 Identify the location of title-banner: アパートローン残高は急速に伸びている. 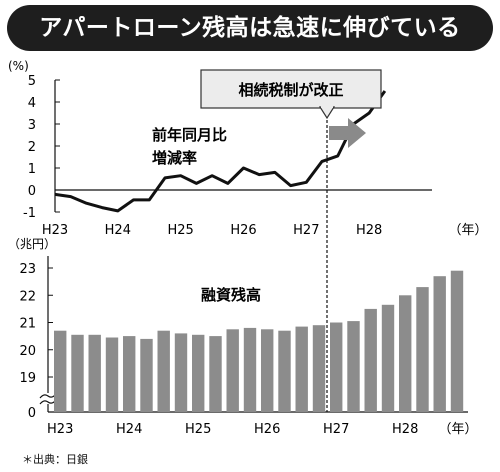
(250, 28).